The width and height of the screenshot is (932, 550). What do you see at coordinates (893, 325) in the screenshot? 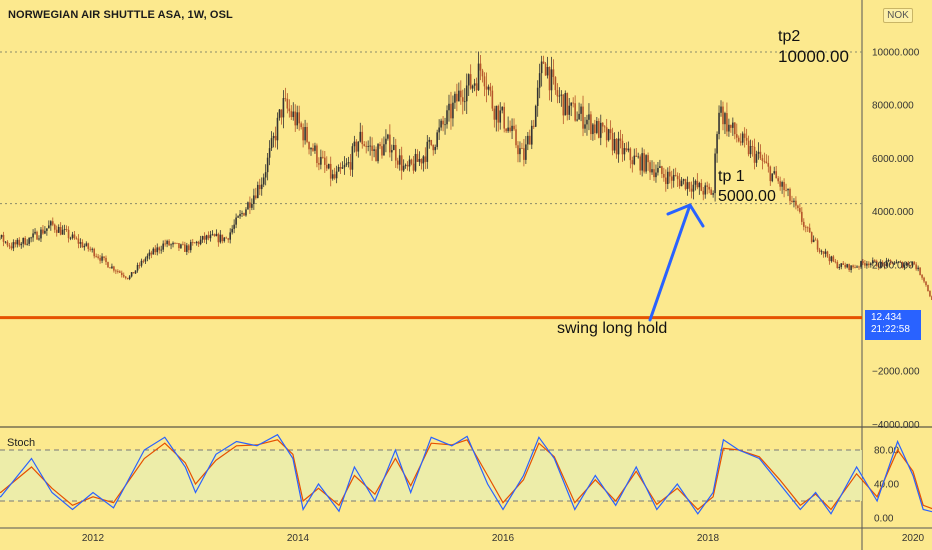
I see `last-price-tag: 12.434 21:22:58` at bounding box center [893, 325].